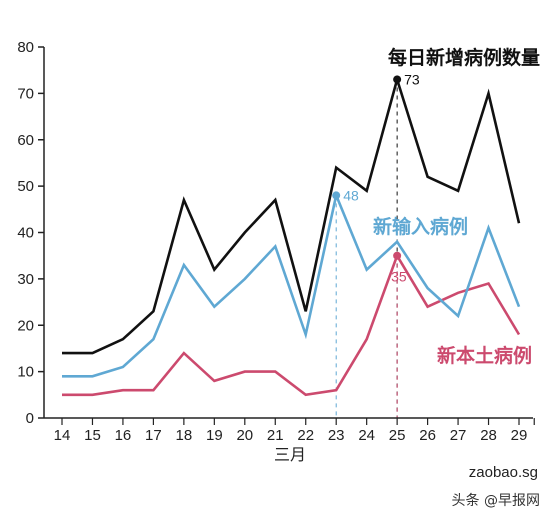 The height and width of the screenshot is (517, 550). What do you see at coordinates (25, 93) in the screenshot?
I see `y-tick-label: 70` at bounding box center [25, 93].